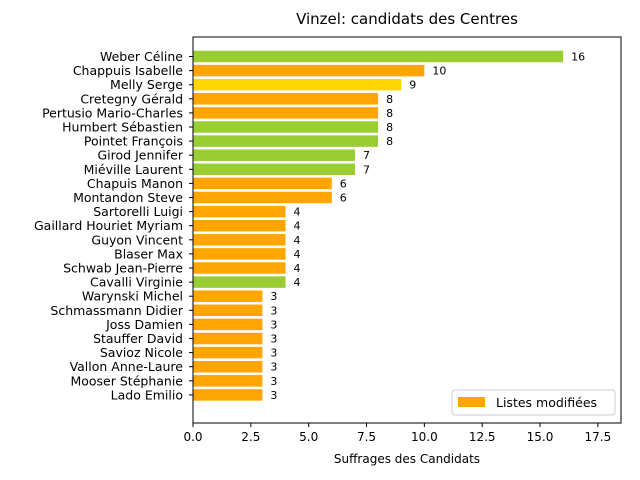 This screenshot has height=480, width=640. Describe the element at coordinates (412, 85) in the screenshot. I see `value-label: 9` at that location.